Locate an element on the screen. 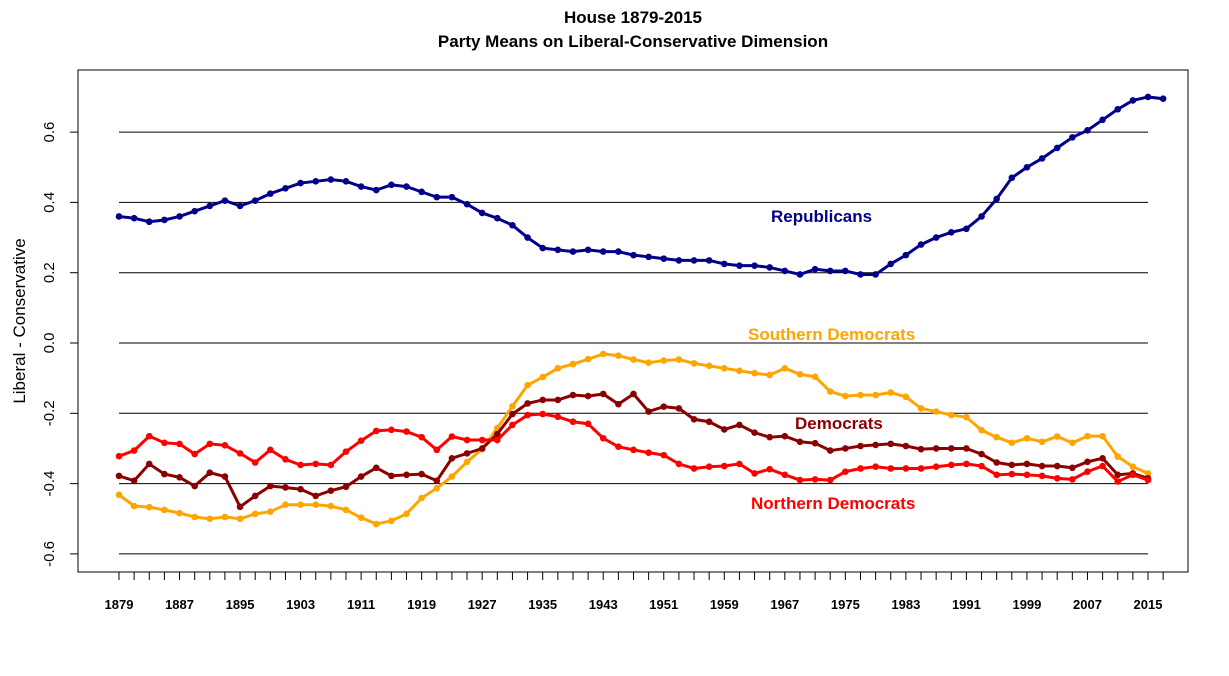 The width and height of the screenshot is (1229, 676). x-tick-label: 1975 is located at coordinates (845, 604).